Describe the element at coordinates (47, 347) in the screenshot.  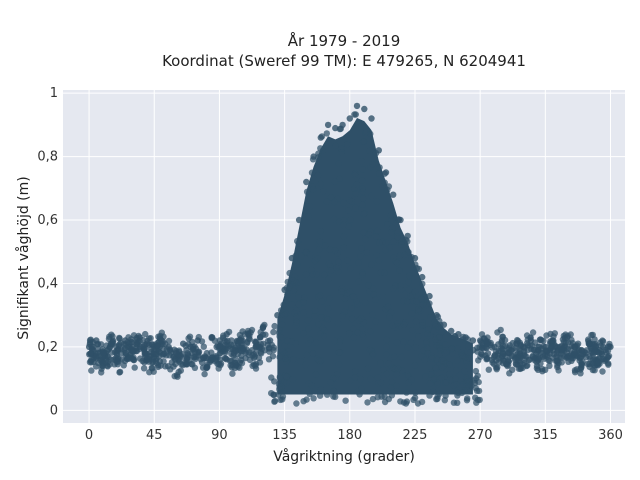
I see `y-tick-label: 0,2` at that location.